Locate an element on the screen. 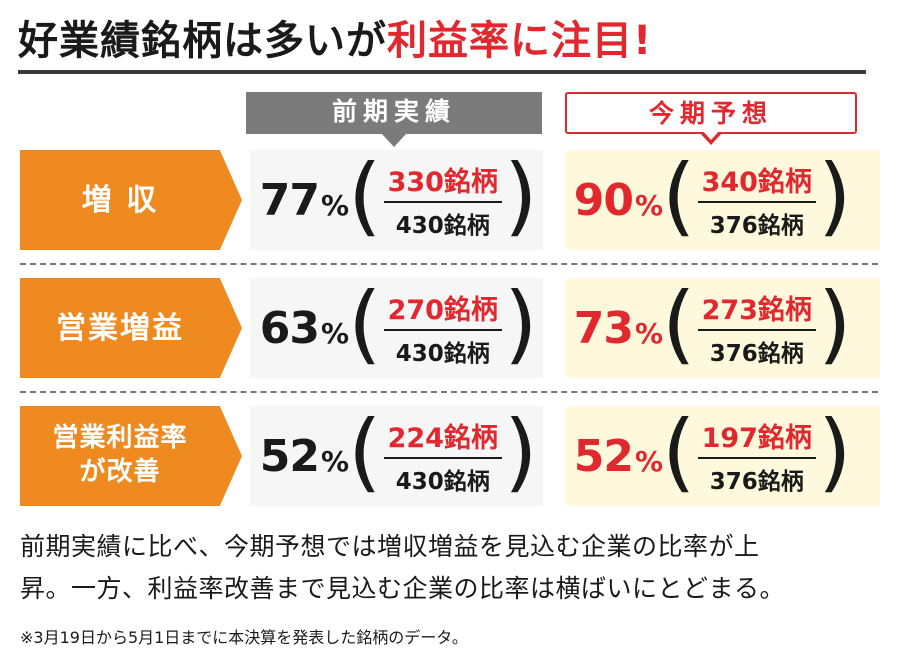  footnote: ※3月19日から5月1日までに本決算を発表した銘柄のデータ。 is located at coordinates (244, 637).